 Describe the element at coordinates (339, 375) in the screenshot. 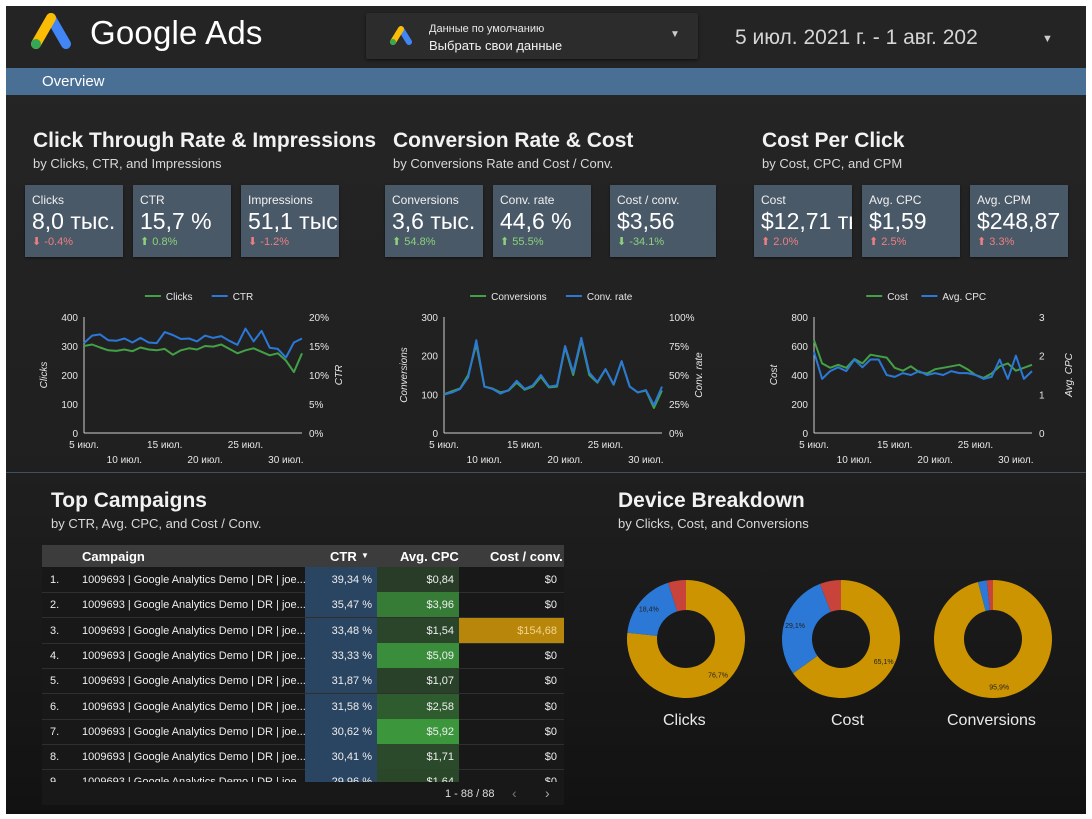

I see `y2-axis-label: CTR` at that location.